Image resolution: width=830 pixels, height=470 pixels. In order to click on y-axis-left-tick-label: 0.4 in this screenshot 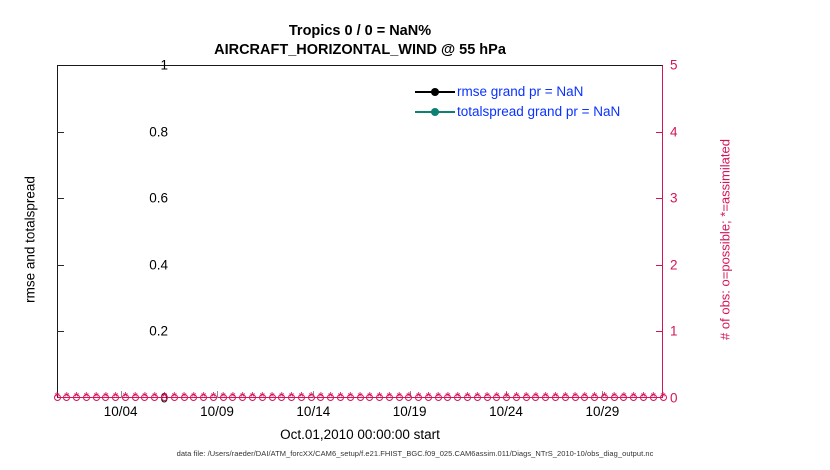, I will do `click(158, 265)`.